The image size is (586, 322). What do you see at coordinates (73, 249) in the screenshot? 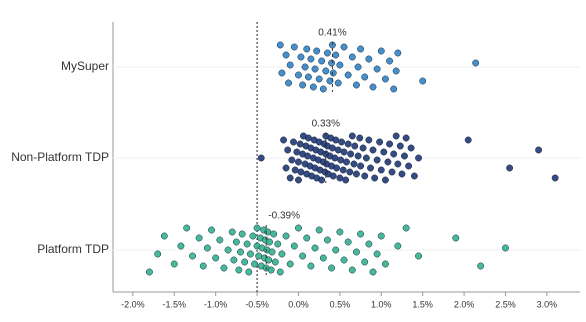
I see `category-label: Platform TDP` at bounding box center [73, 249].